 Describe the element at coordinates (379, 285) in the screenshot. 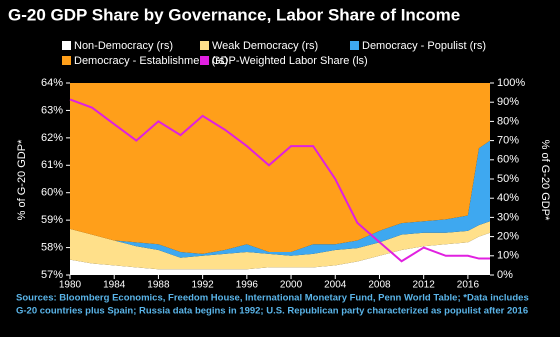

I see `x-tick-label: 2008` at that location.